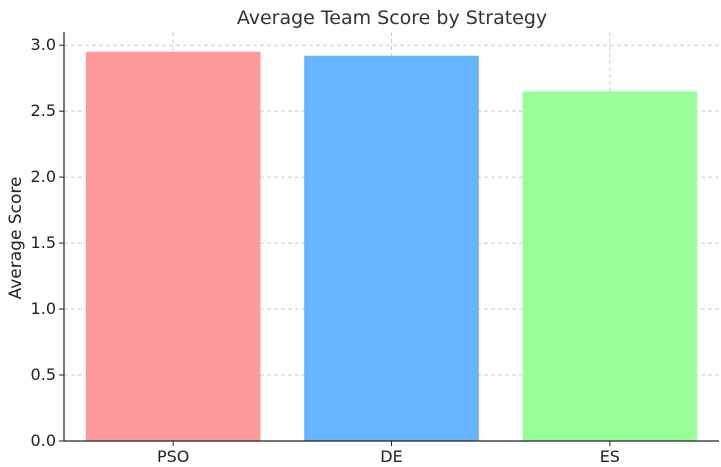 This screenshot has width=721, height=467. I want to click on x-tick-label: PSO, so click(173, 456).